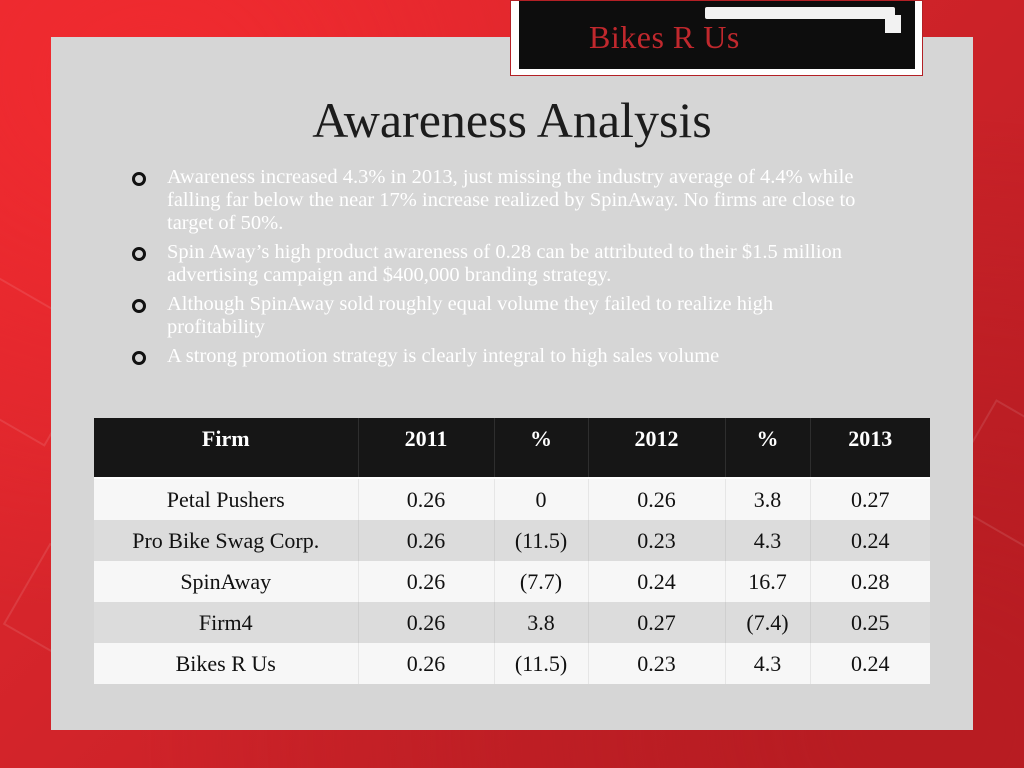 The height and width of the screenshot is (768, 1024). What do you see at coordinates (226, 498) in the screenshot?
I see `firm-cell: Petal Pushers` at bounding box center [226, 498].